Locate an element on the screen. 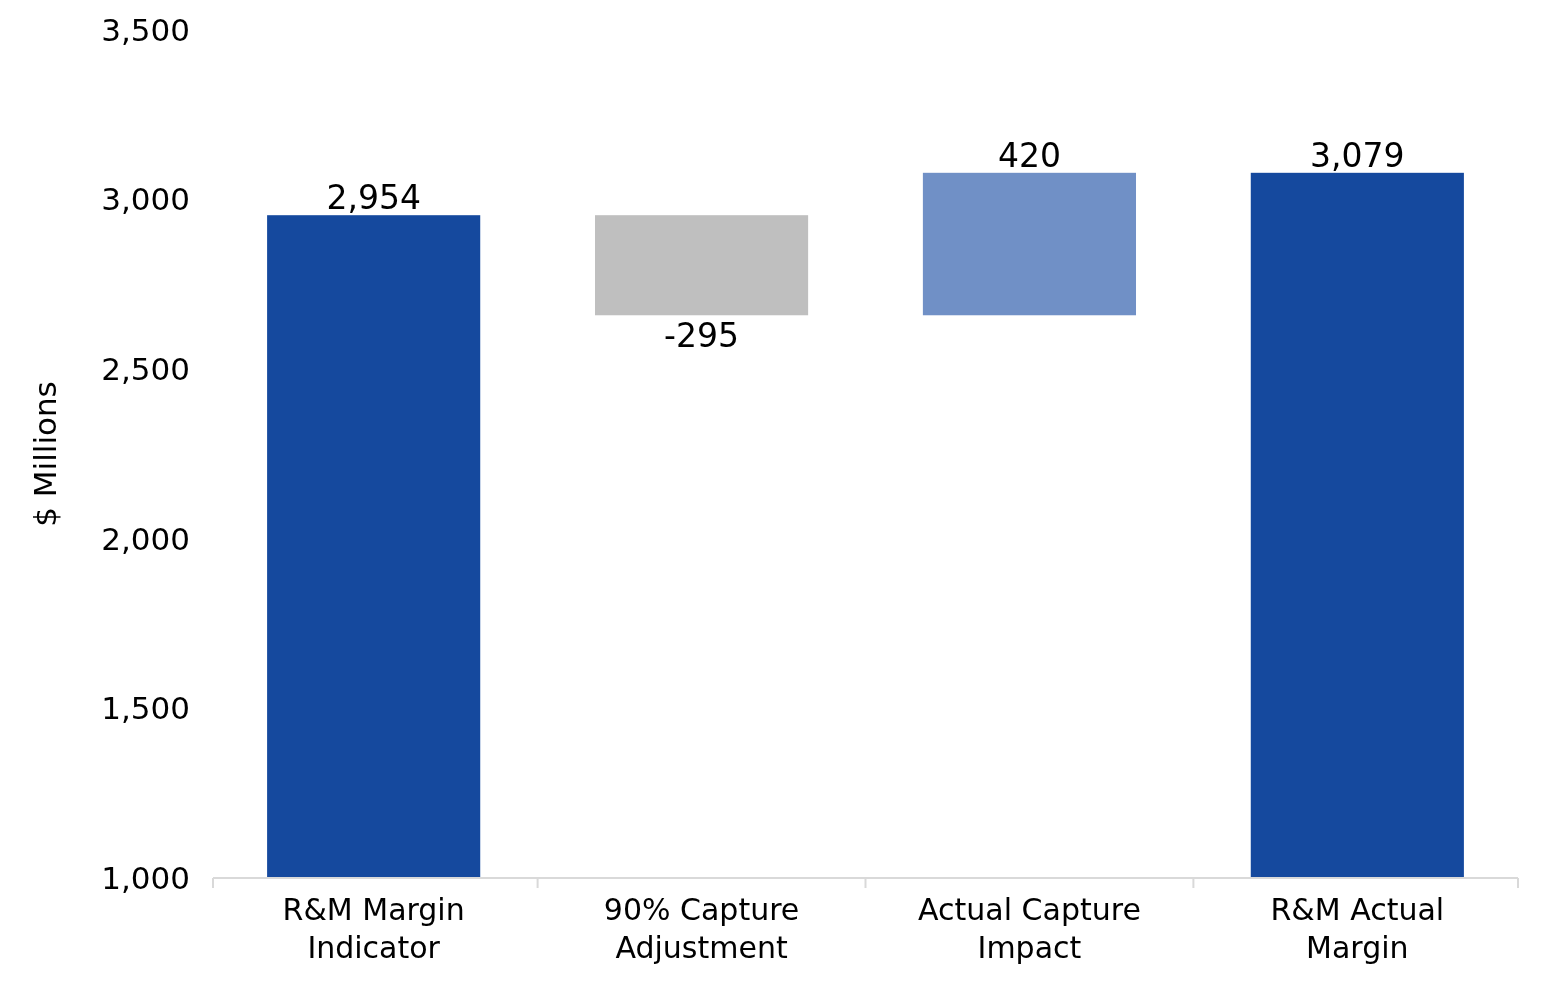 Image resolution: width=1547 pixels, height=1001 pixels. x-tick-label: Actual Capture Impact is located at coordinates (1029, 928).